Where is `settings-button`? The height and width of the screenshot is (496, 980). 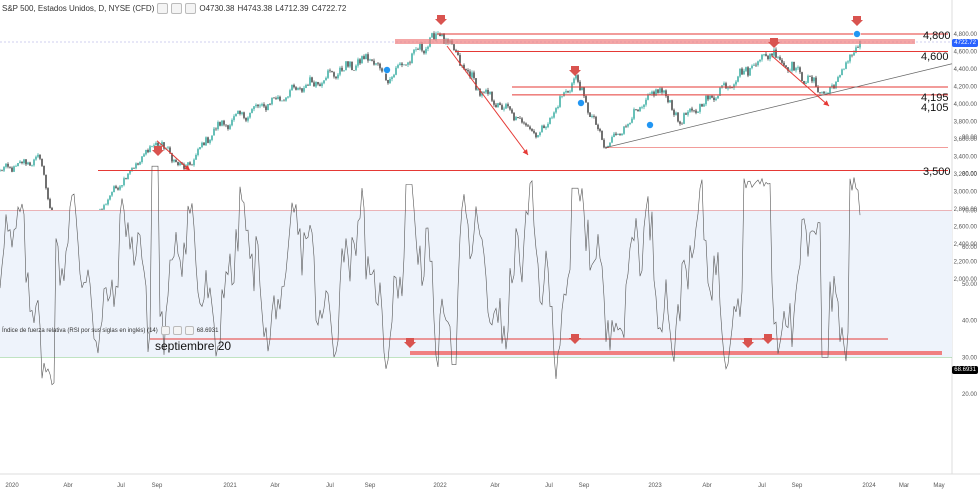 settings-button is located at coordinates (177, 8).